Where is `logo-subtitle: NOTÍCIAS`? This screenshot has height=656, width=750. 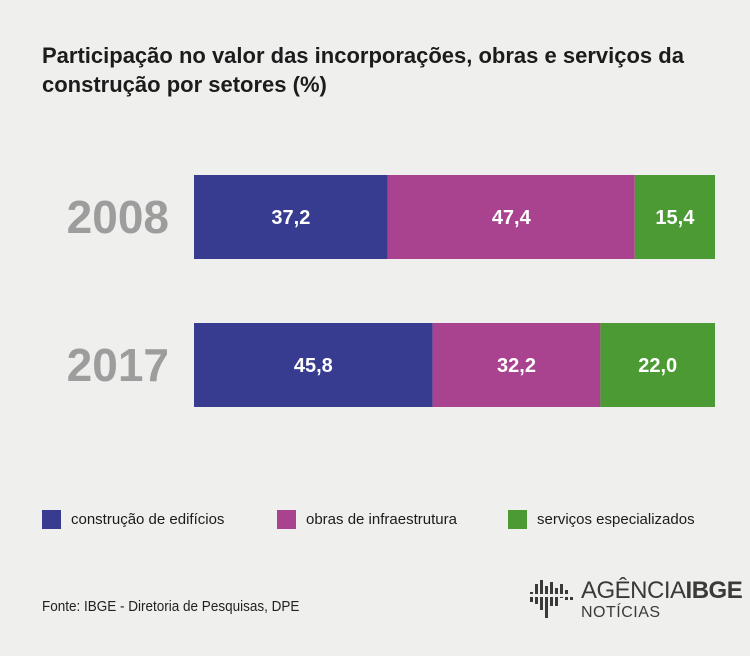 logo-subtitle: NOTÍCIAS is located at coordinates (621, 612).